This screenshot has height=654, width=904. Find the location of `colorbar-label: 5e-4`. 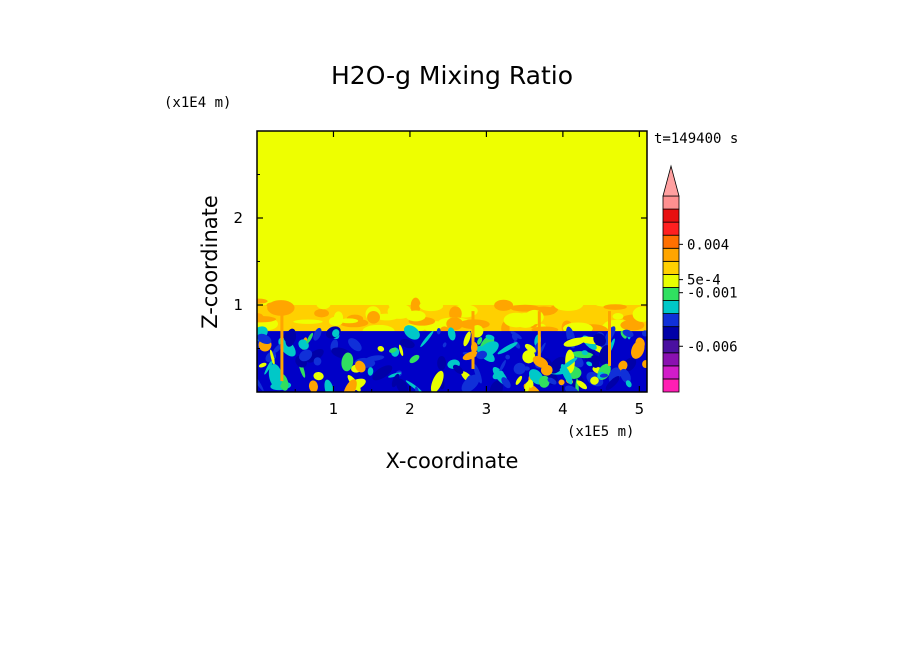

colorbar-label: 5e-4 is located at coordinates (704, 281).